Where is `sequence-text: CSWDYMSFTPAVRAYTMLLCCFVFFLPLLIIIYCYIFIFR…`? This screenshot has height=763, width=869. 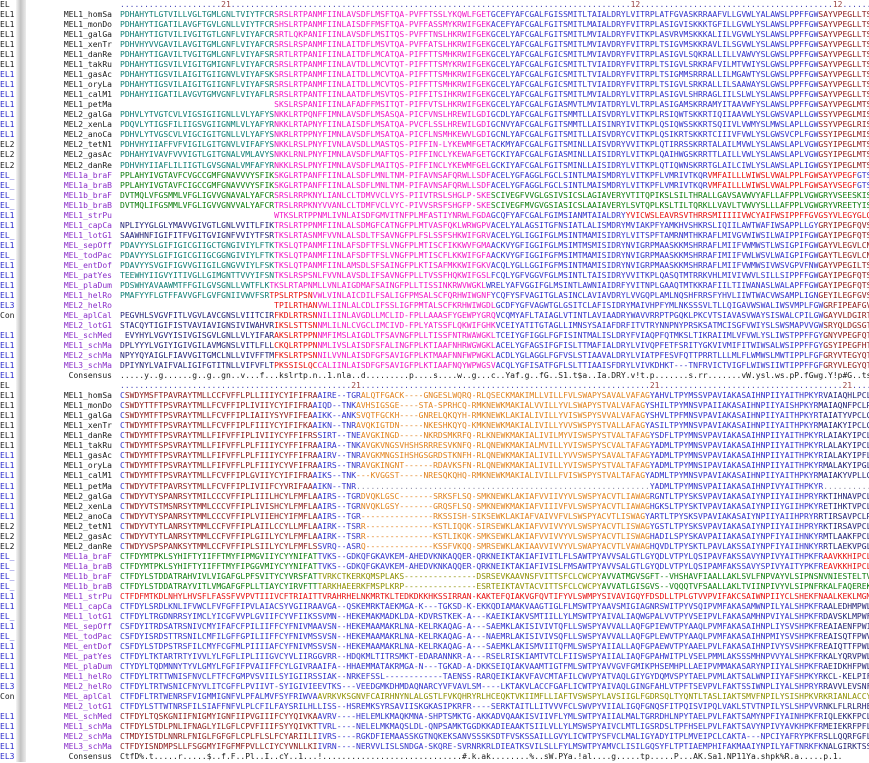 sequence-text: CSWDYMSFTPAVRAYTMLLCCFVFFLPLLIIIYCYIFIFR… is located at coordinates (494, 396).